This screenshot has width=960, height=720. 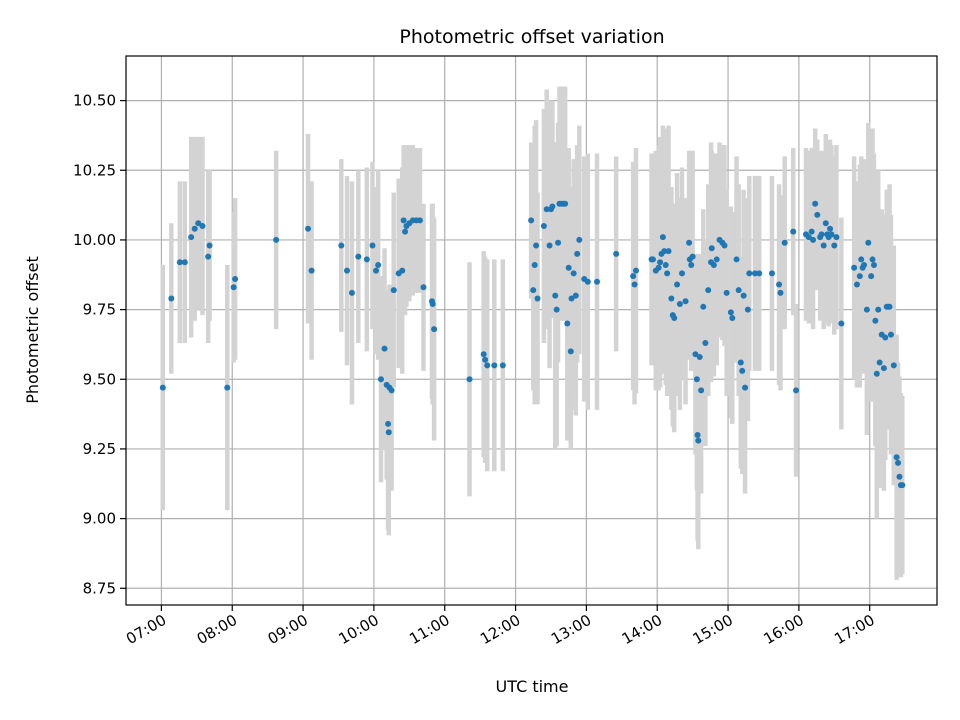 What do you see at coordinates (94, 170) in the screenshot?
I see `y-tick-label-6: 10.25` at bounding box center [94, 170].